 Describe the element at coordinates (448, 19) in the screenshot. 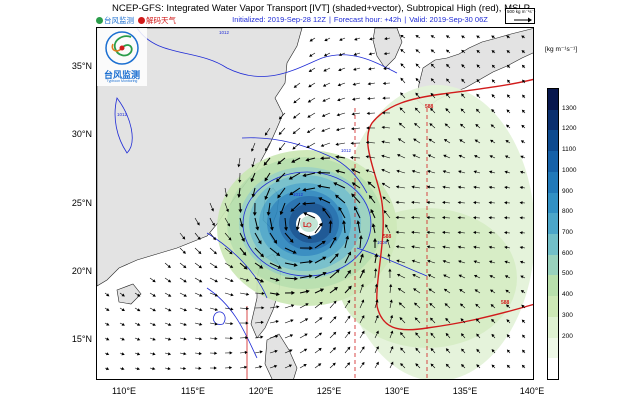

I see `valid-time: Valid: 2019-Sep-30 06Z` at that location.